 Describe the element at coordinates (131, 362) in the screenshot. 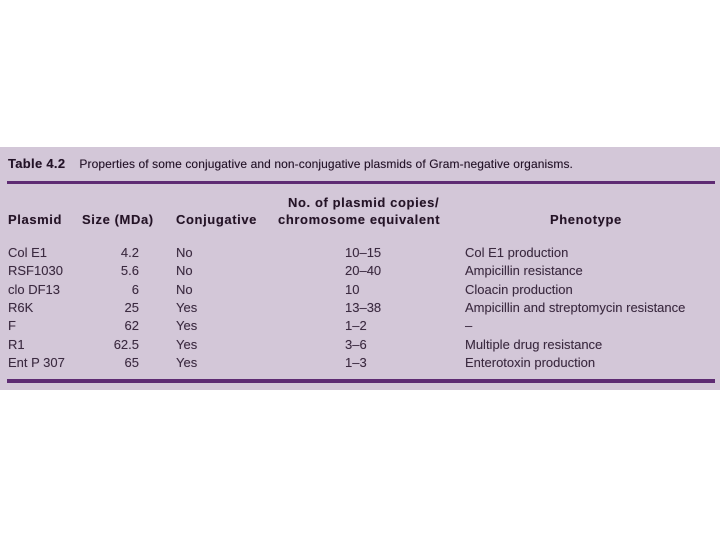

I see `cell-size: 65` at that location.